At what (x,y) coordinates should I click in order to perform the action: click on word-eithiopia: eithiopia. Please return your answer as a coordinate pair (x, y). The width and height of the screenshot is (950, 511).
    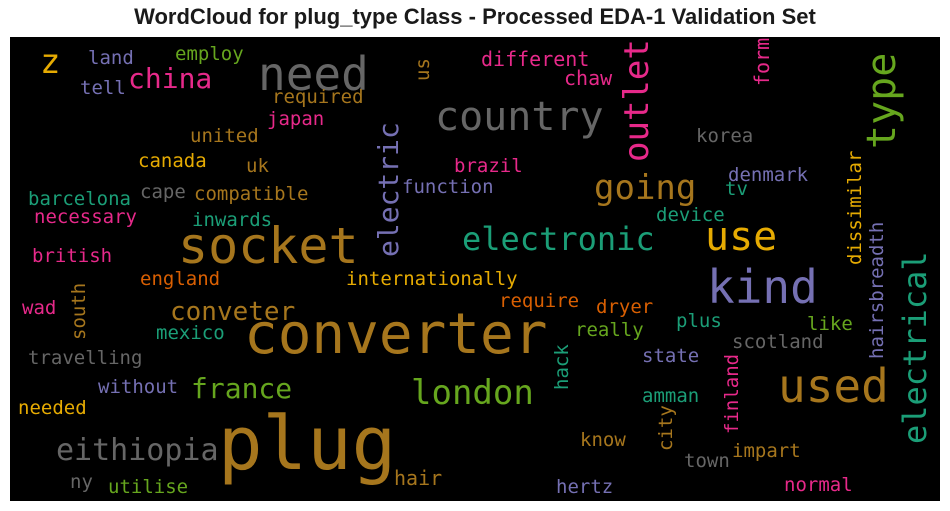
    Looking at the image, I should click on (137, 450).